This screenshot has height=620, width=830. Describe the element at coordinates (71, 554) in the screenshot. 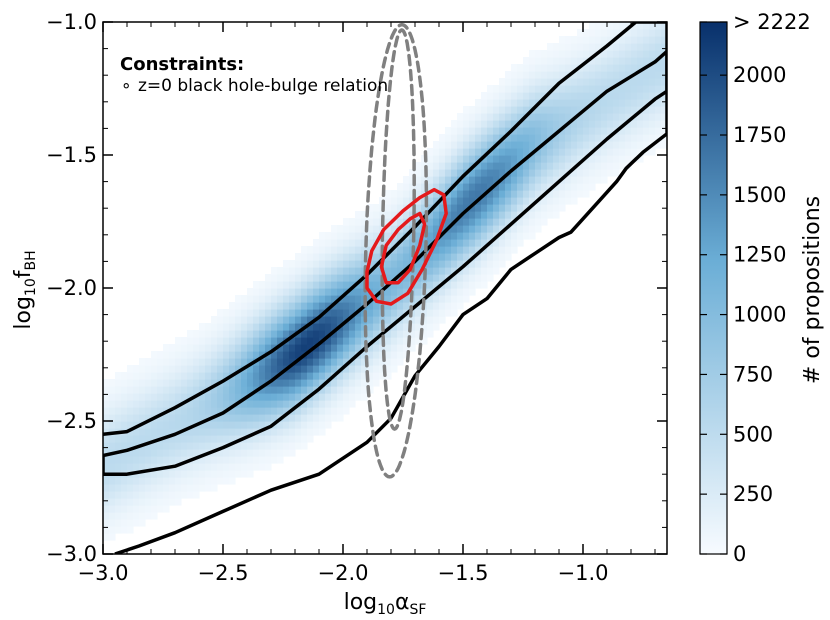

I see `y-tick-label: −3.0` at that location.